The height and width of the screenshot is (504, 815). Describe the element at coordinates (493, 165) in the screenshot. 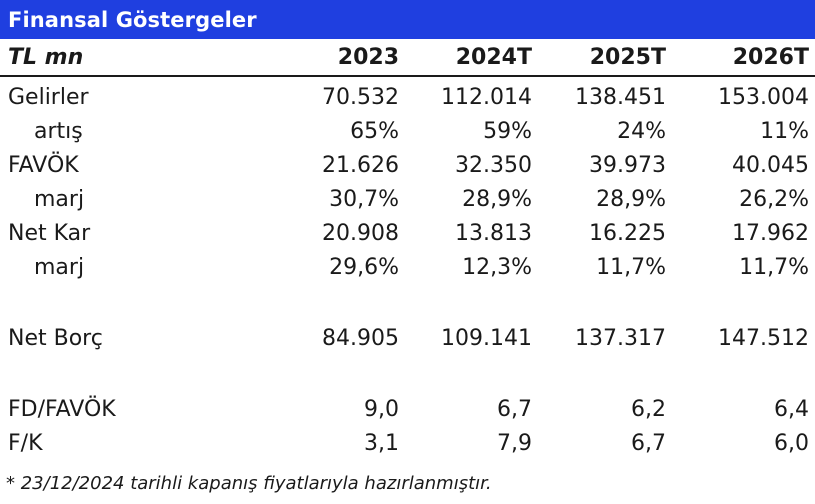

I see `value-cell: 32.350` at that location.